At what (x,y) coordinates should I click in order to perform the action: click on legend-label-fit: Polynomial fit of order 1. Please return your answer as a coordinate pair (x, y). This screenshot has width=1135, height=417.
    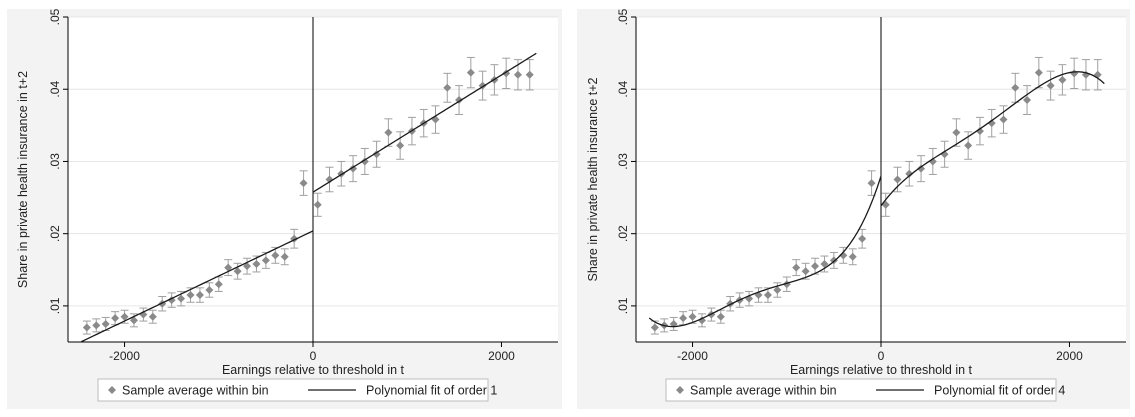
    Looking at the image, I should click on (431, 391).